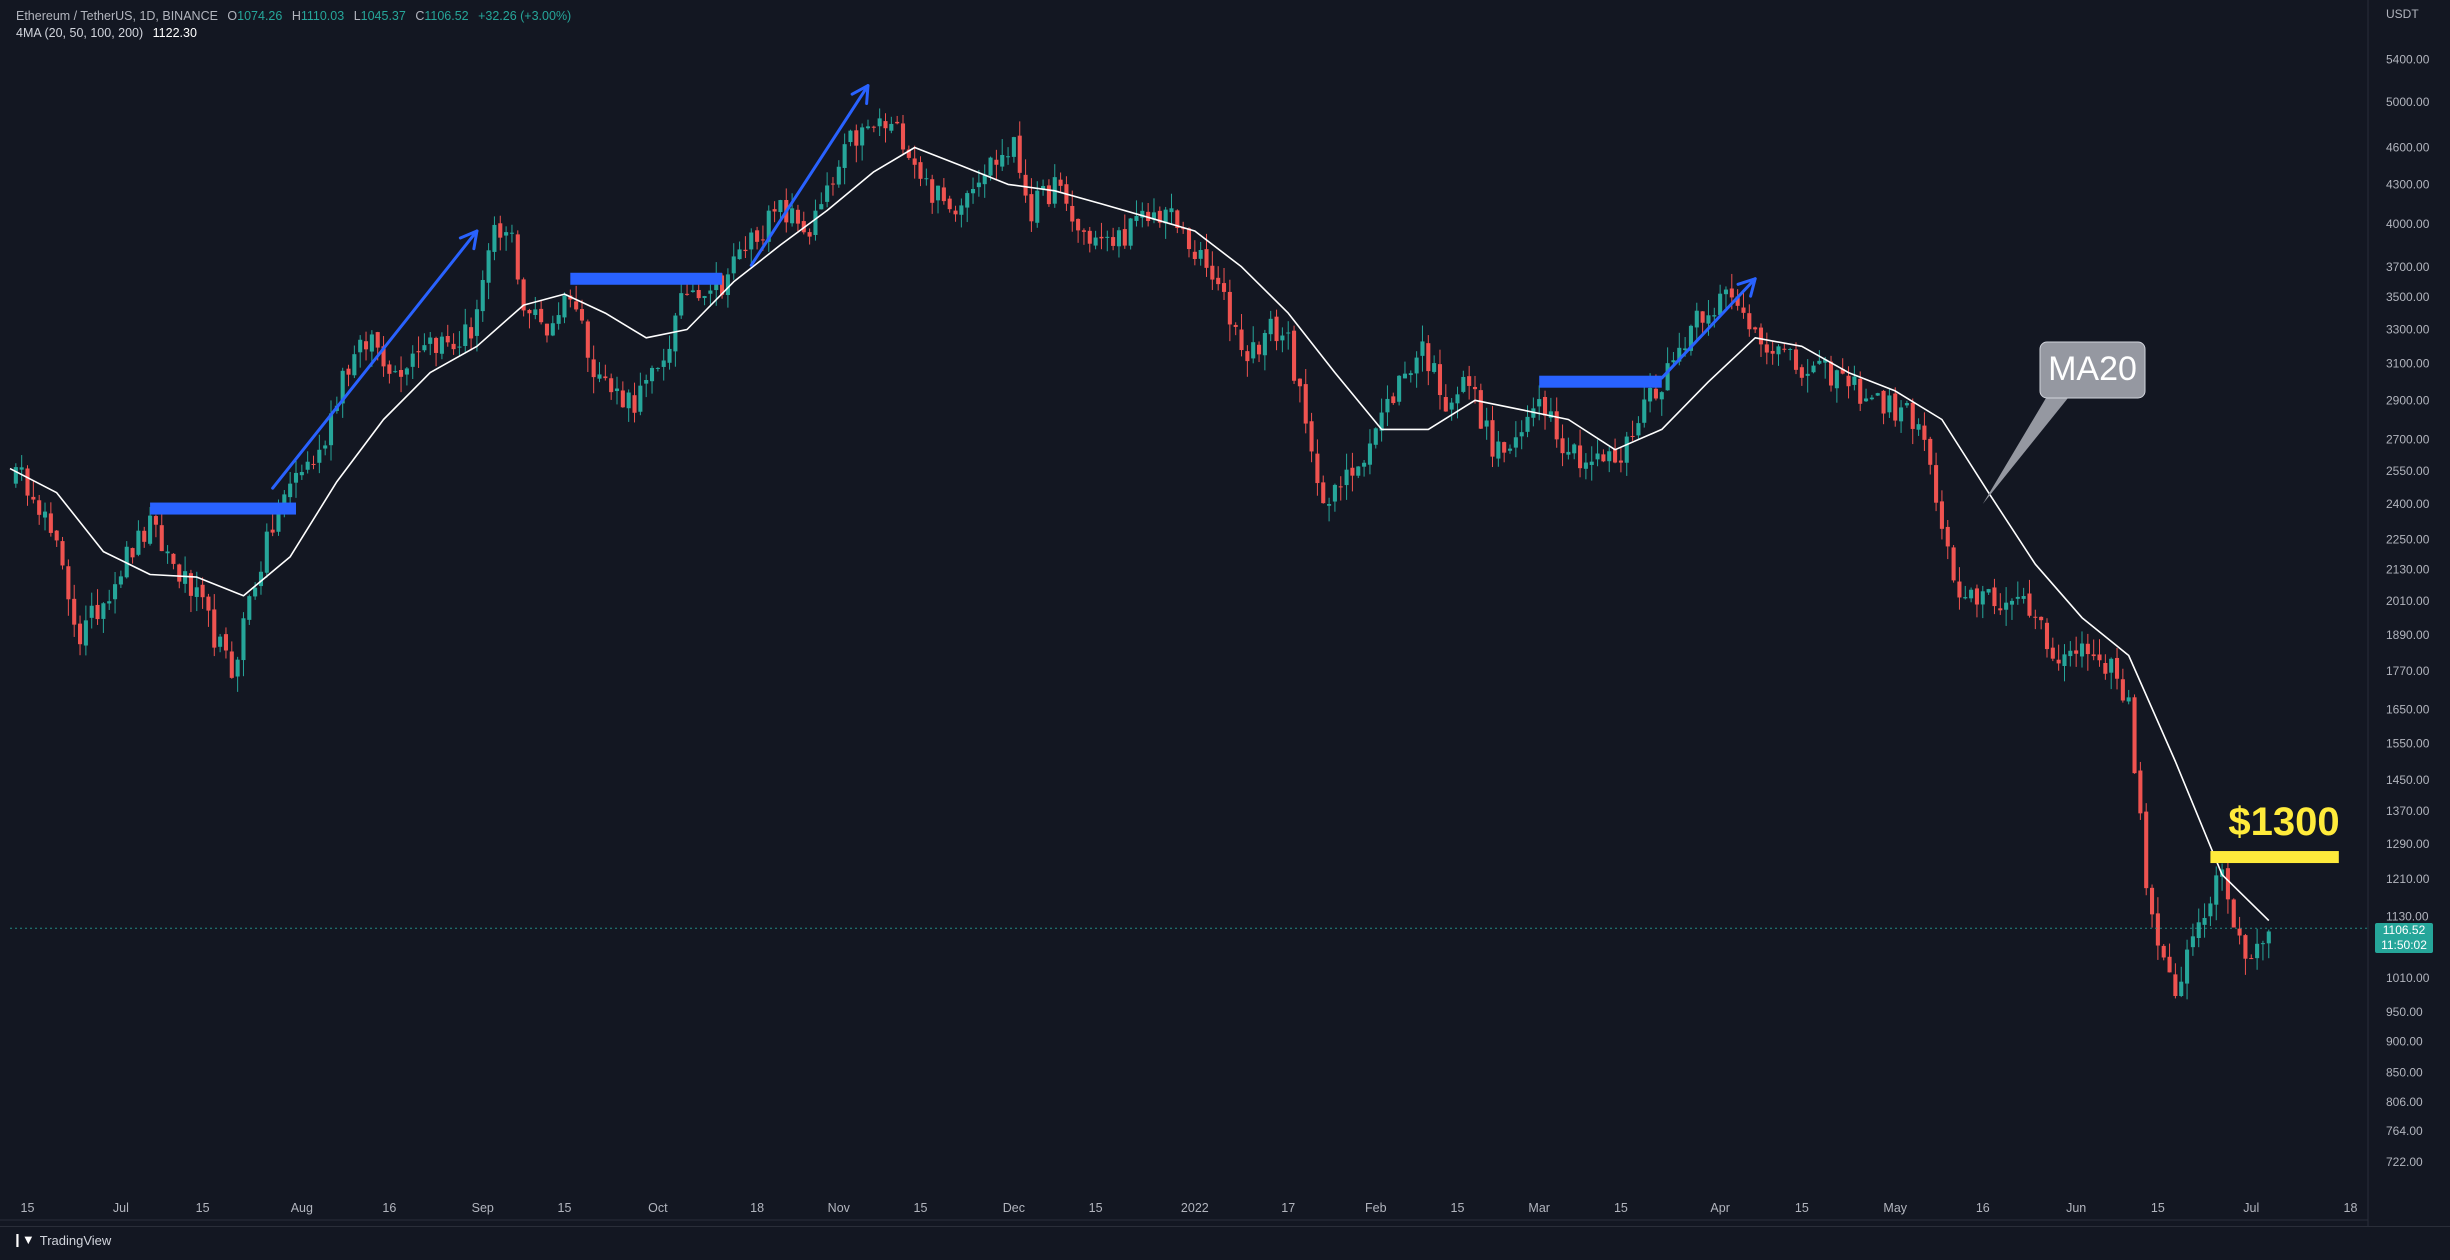 This screenshot has width=2450, height=1260. I want to click on y-tick-label: 2900.00, so click(2408, 400).